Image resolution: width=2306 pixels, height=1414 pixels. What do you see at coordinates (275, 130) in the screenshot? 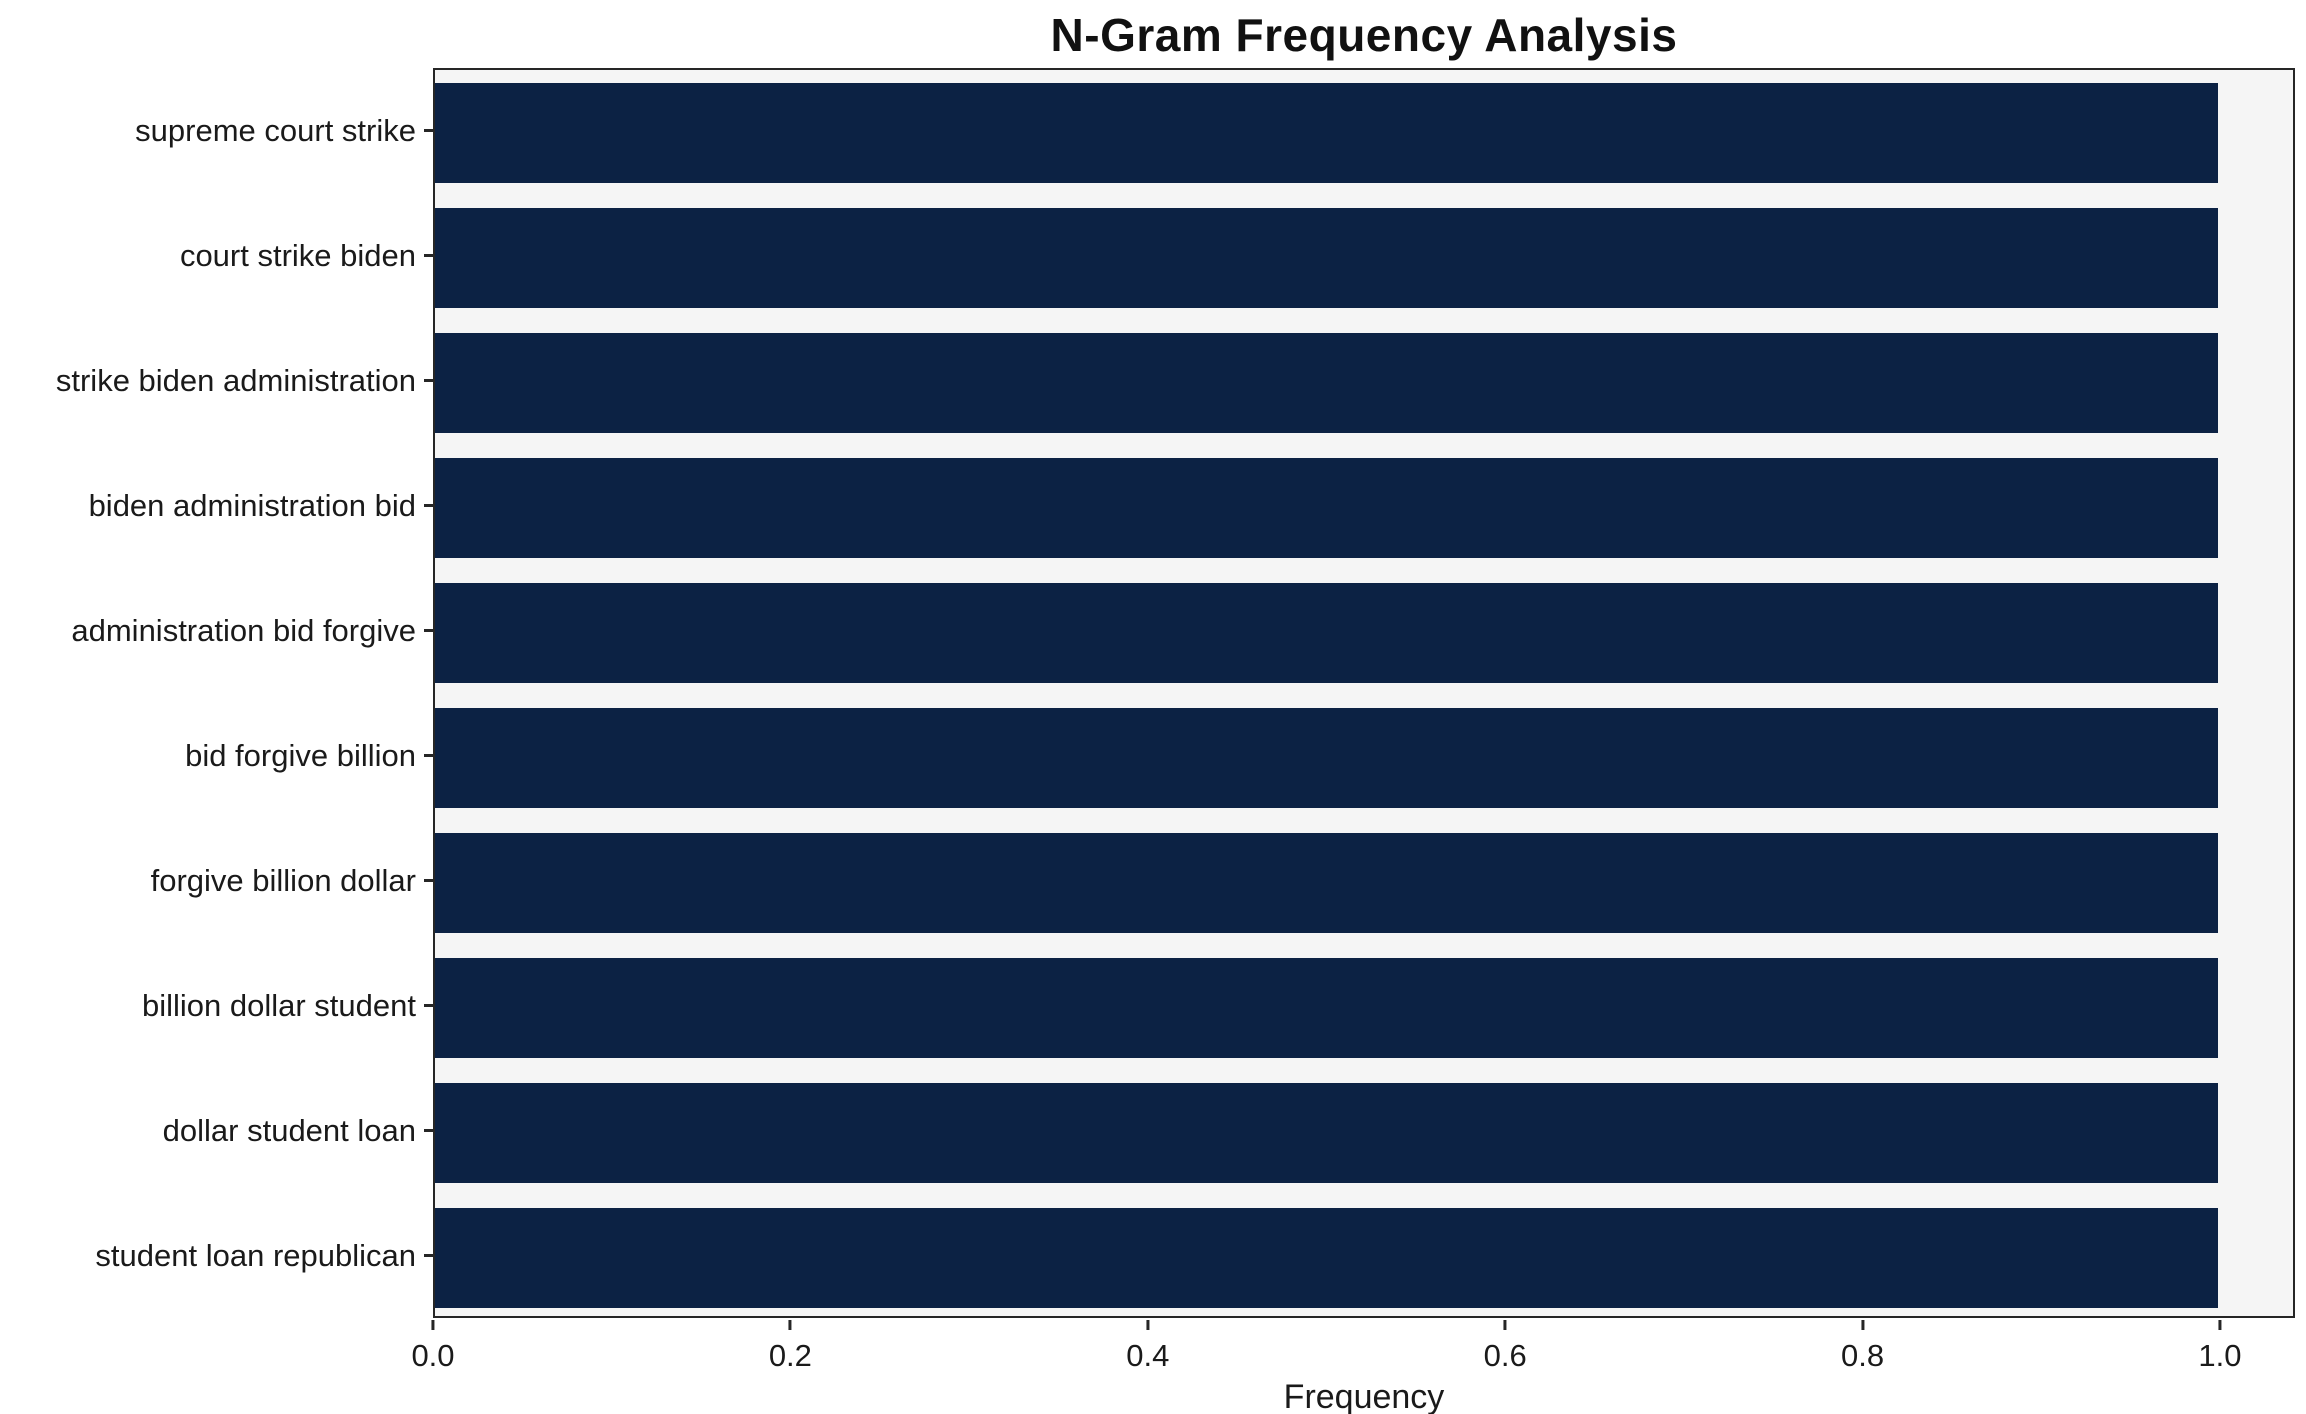
I see `y-tick-label: supreme court strike` at bounding box center [275, 130].